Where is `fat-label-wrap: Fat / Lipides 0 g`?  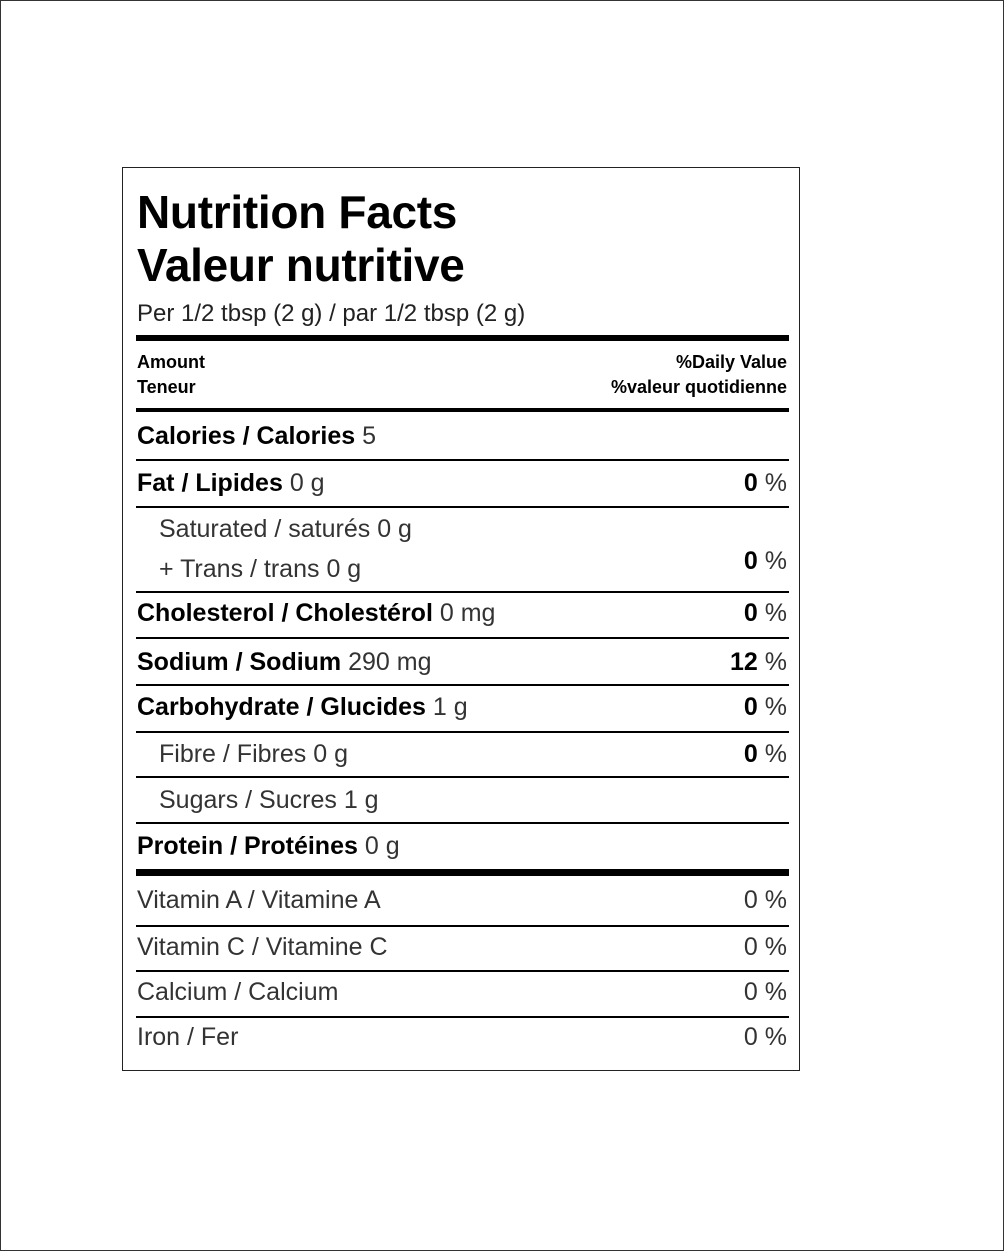
fat-label-wrap: Fat / Lipides 0 g is located at coordinates (231, 483).